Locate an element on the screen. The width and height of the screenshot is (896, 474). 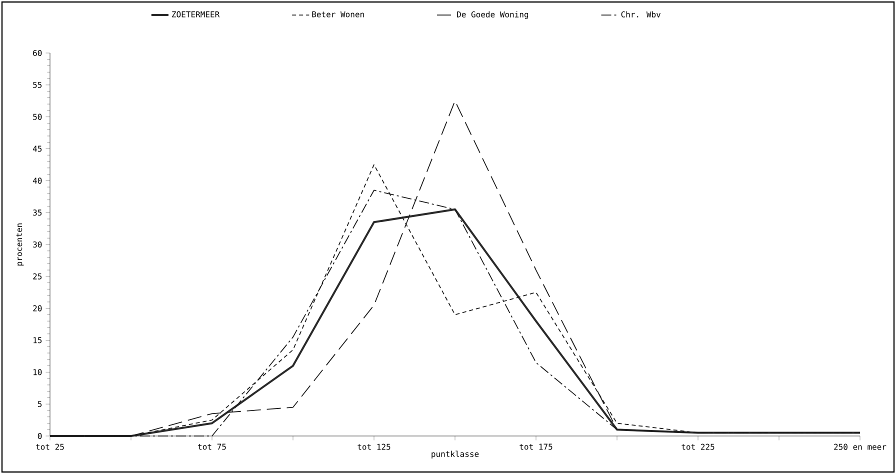
legend-label: ZOETERMEER is located at coordinates (196, 14).